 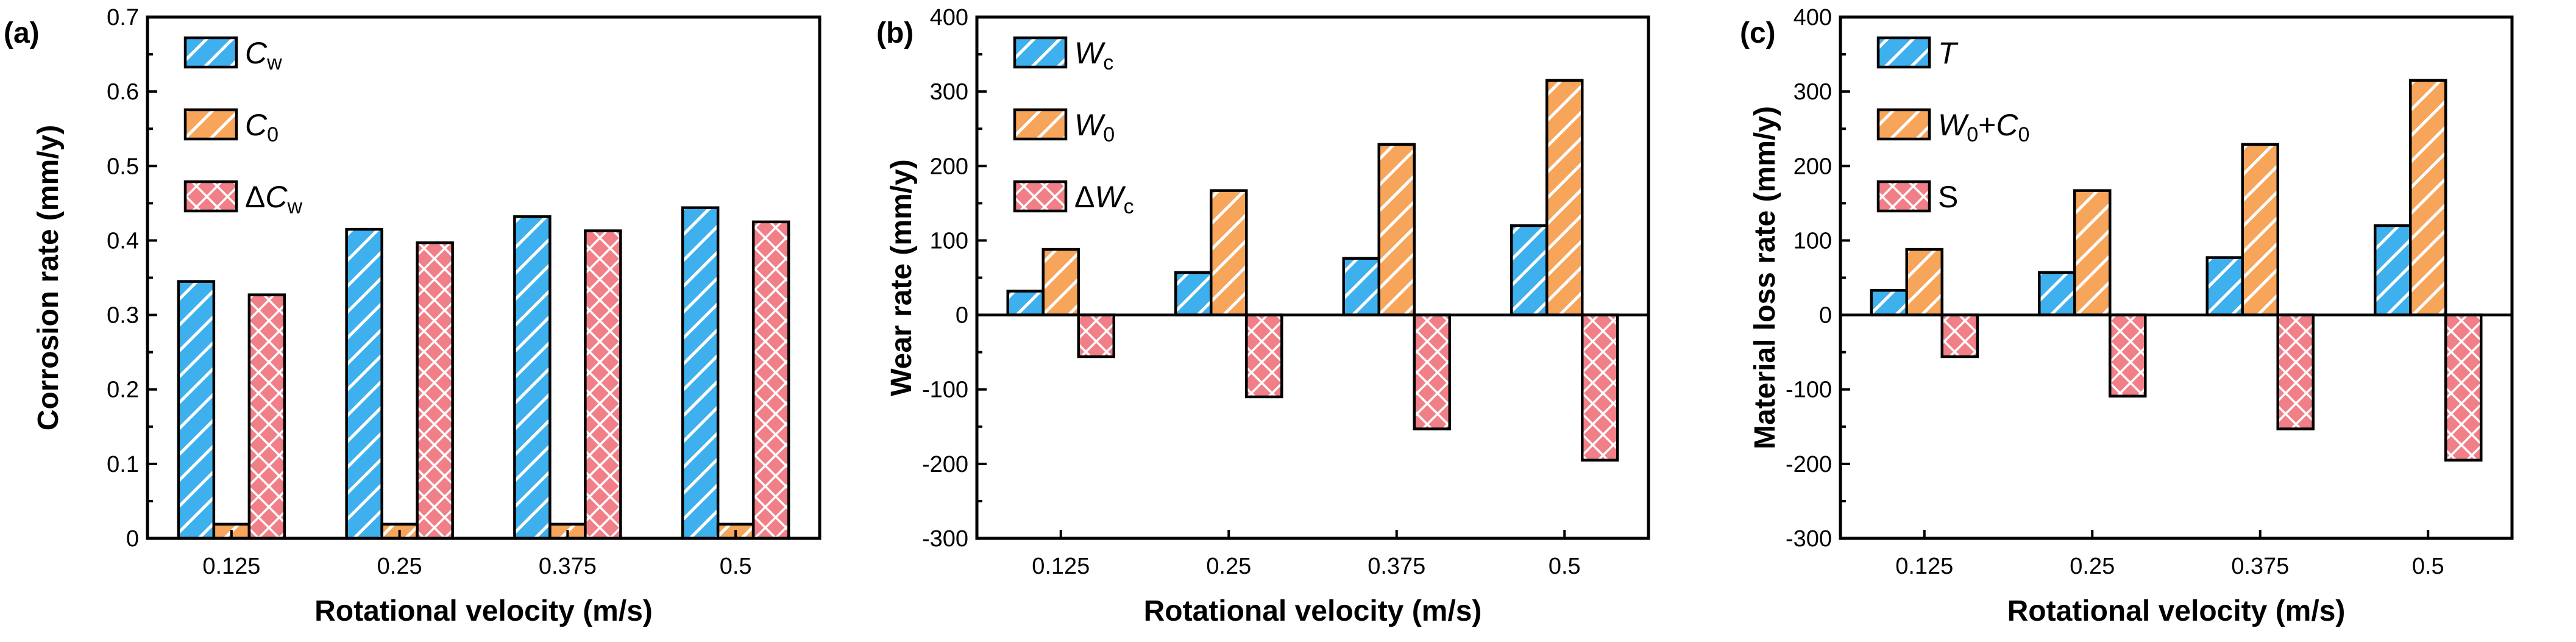 What do you see at coordinates (1809, 539) in the screenshot?
I see `y-tick-label-c-0: -300` at bounding box center [1809, 539].